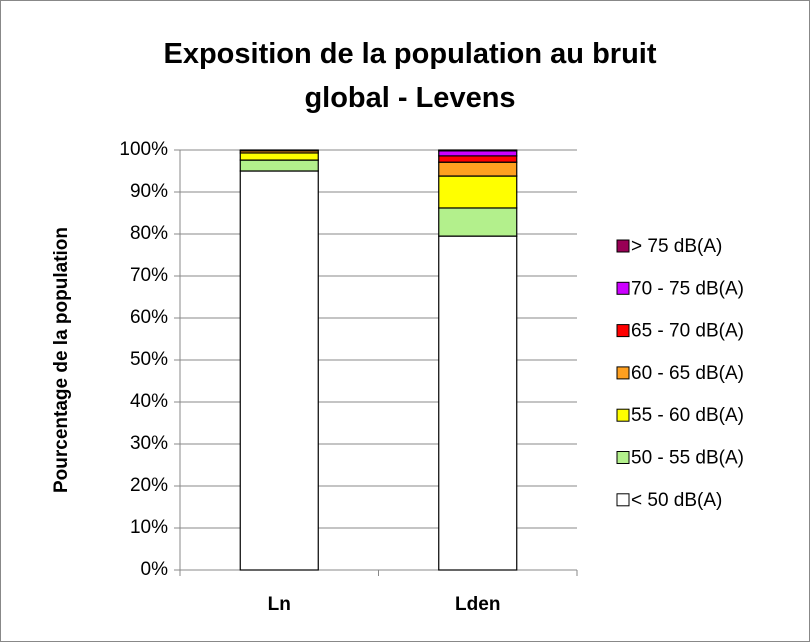 The image size is (810, 642). I want to click on y-axis-label: Pourcentage de la population, so click(61, 360).